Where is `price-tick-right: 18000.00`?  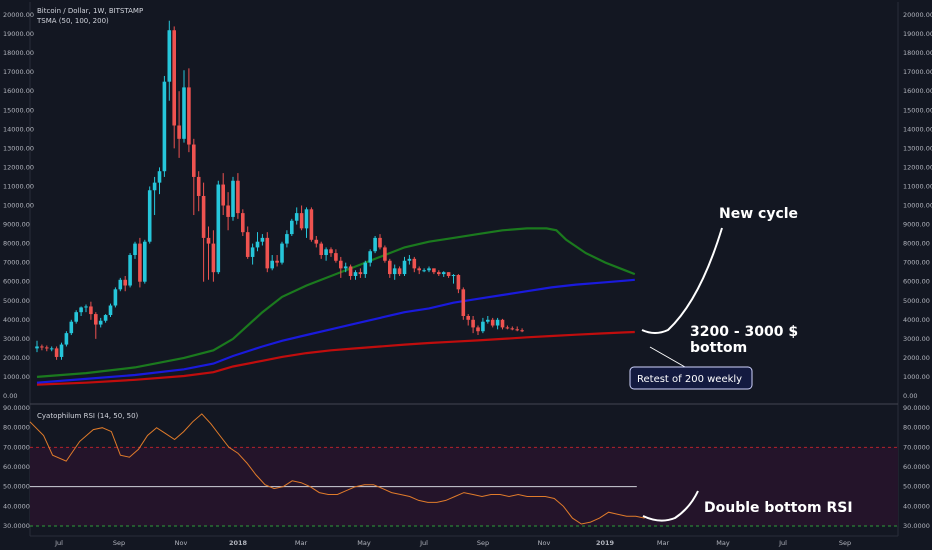
price-tick-right: 18000.00 is located at coordinates (917, 53).